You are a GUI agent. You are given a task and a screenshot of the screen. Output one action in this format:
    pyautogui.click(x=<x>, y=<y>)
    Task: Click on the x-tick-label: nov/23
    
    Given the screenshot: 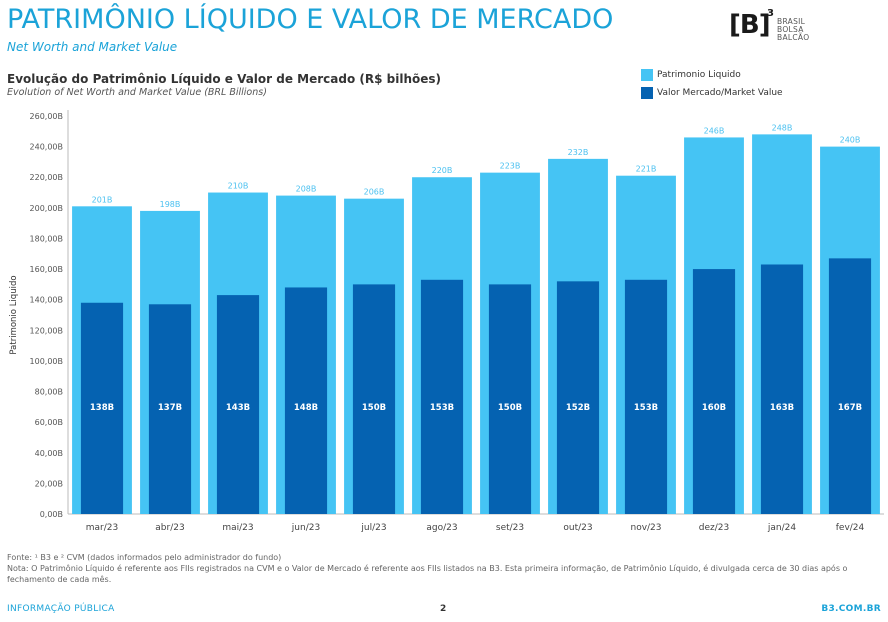 What is the action you would take?
    pyautogui.click(x=645, y=528)
    